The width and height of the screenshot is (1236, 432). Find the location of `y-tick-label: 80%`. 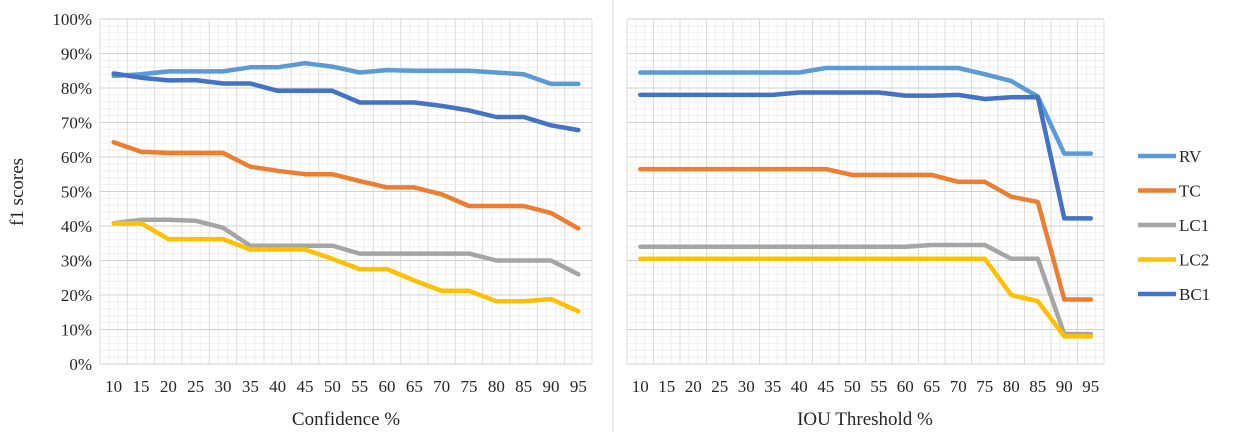

y-tick-label: 80% is located at coordinates (76, 88).